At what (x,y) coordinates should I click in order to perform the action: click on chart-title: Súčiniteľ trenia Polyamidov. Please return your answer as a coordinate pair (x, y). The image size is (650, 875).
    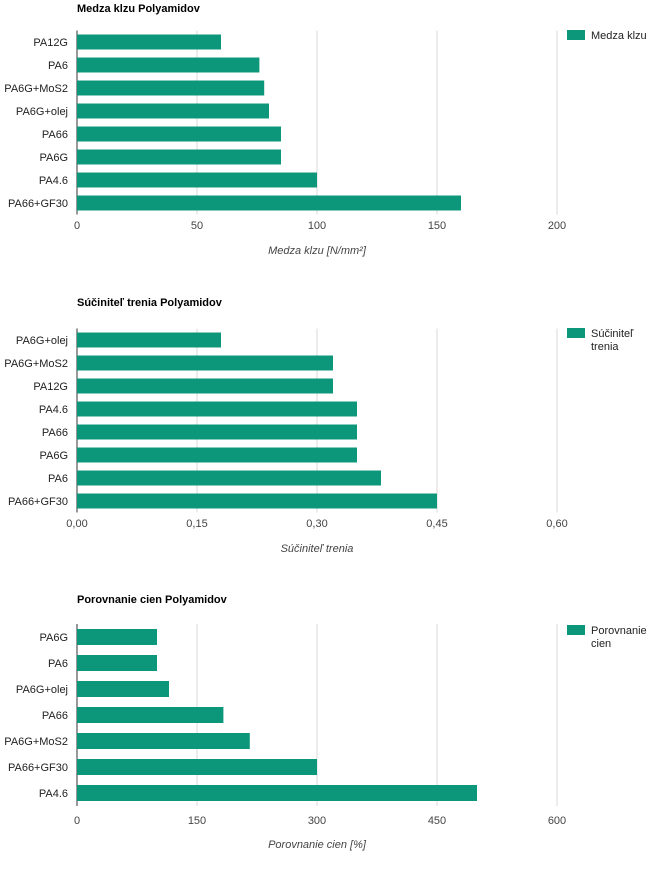
    Looking at the image, I should click on (150, 303).